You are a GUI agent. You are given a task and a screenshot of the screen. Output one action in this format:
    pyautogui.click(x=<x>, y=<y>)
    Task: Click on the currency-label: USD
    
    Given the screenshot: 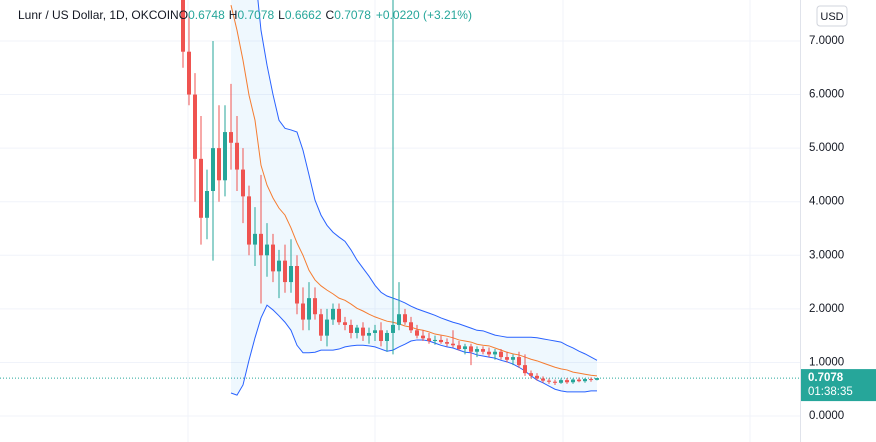 What is the action you would take?
    pyautogui.click(x=831, y=17)
    